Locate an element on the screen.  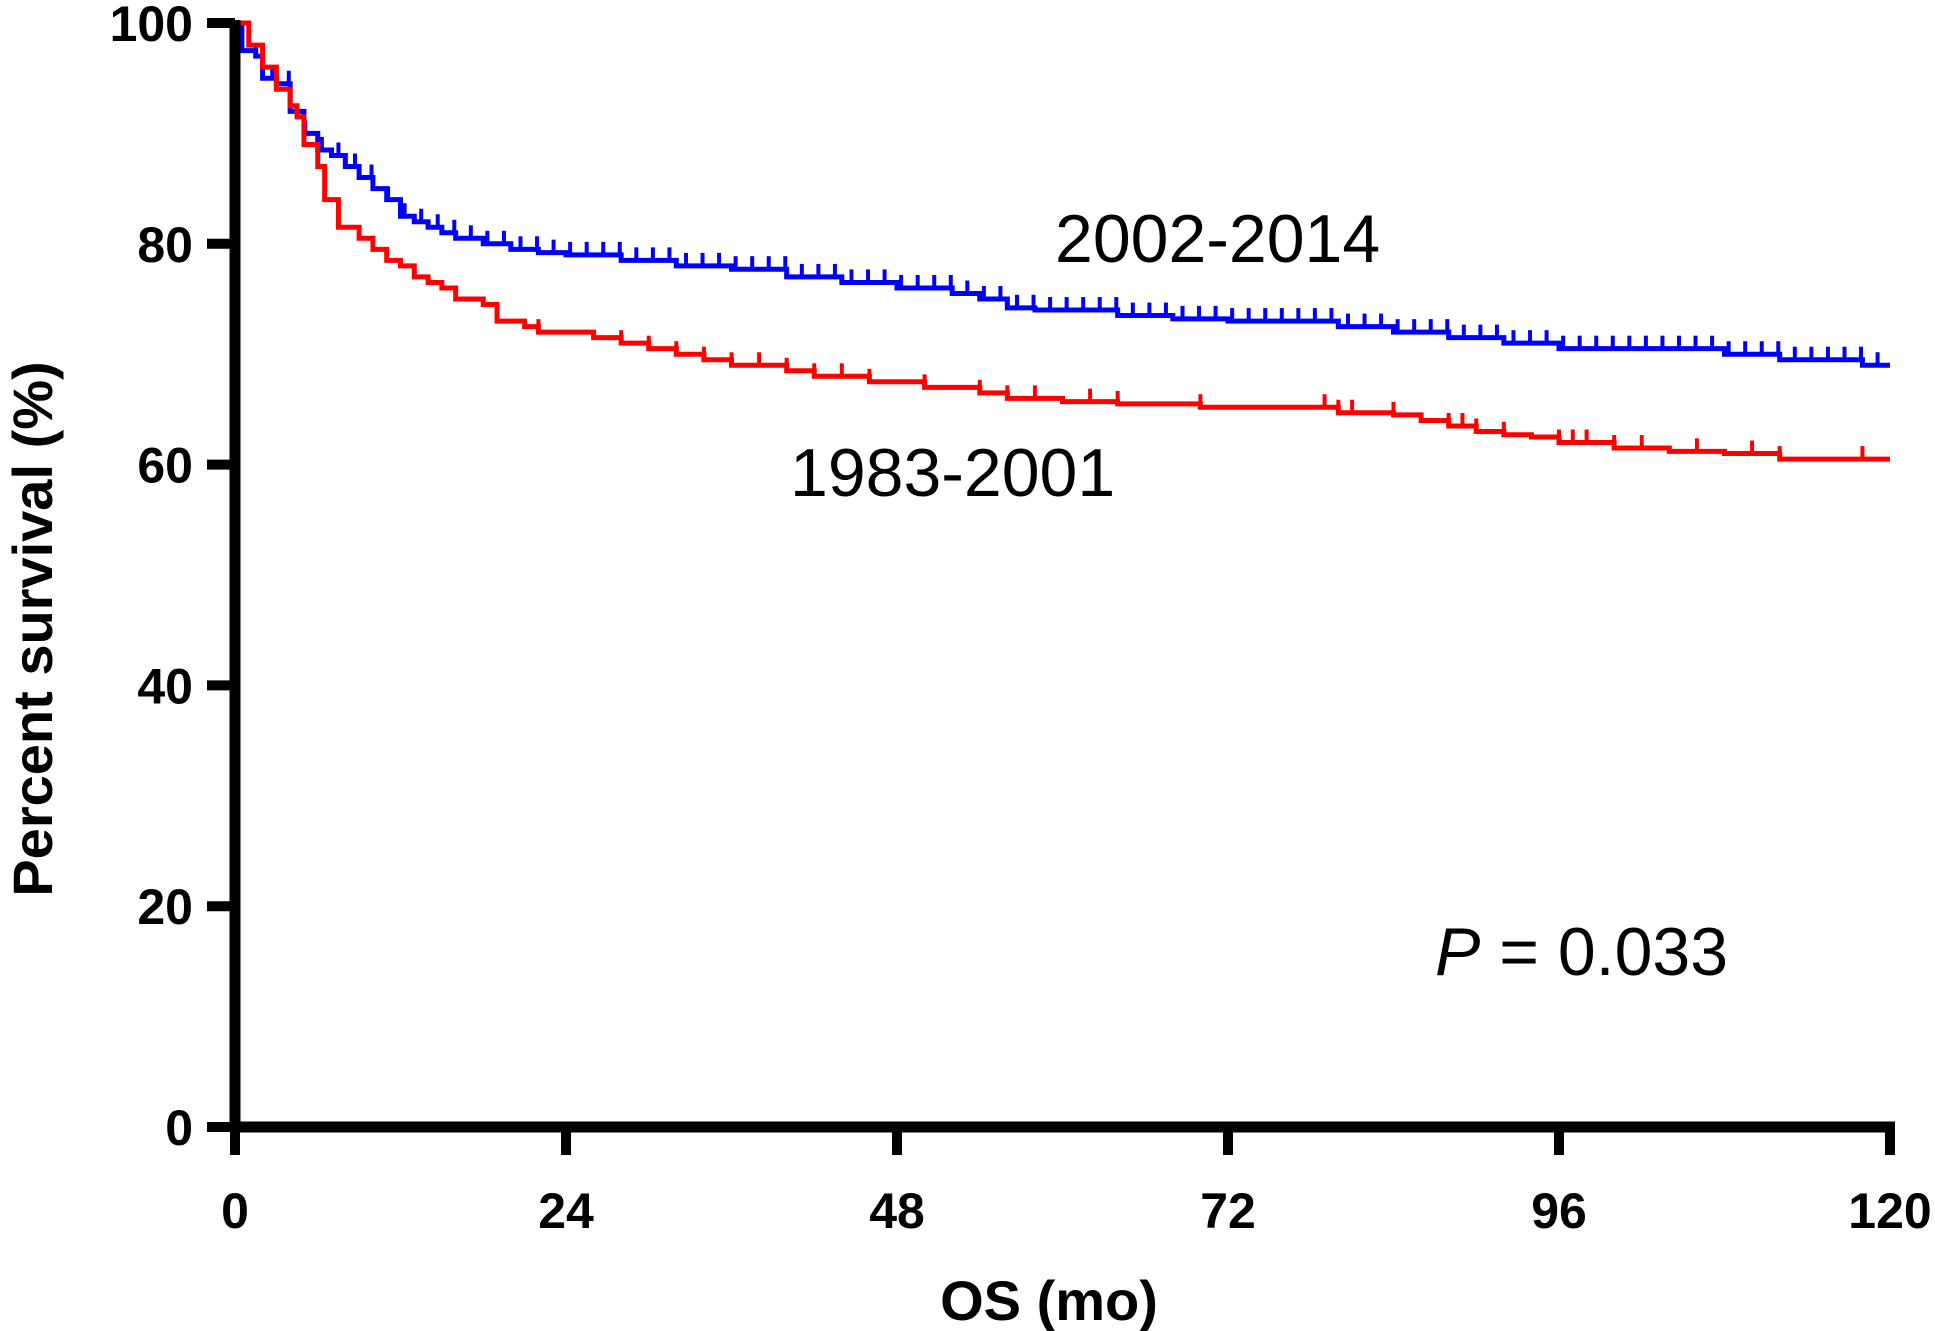
x-tick-label-24: 24 is located at coordinates (566, 1211).